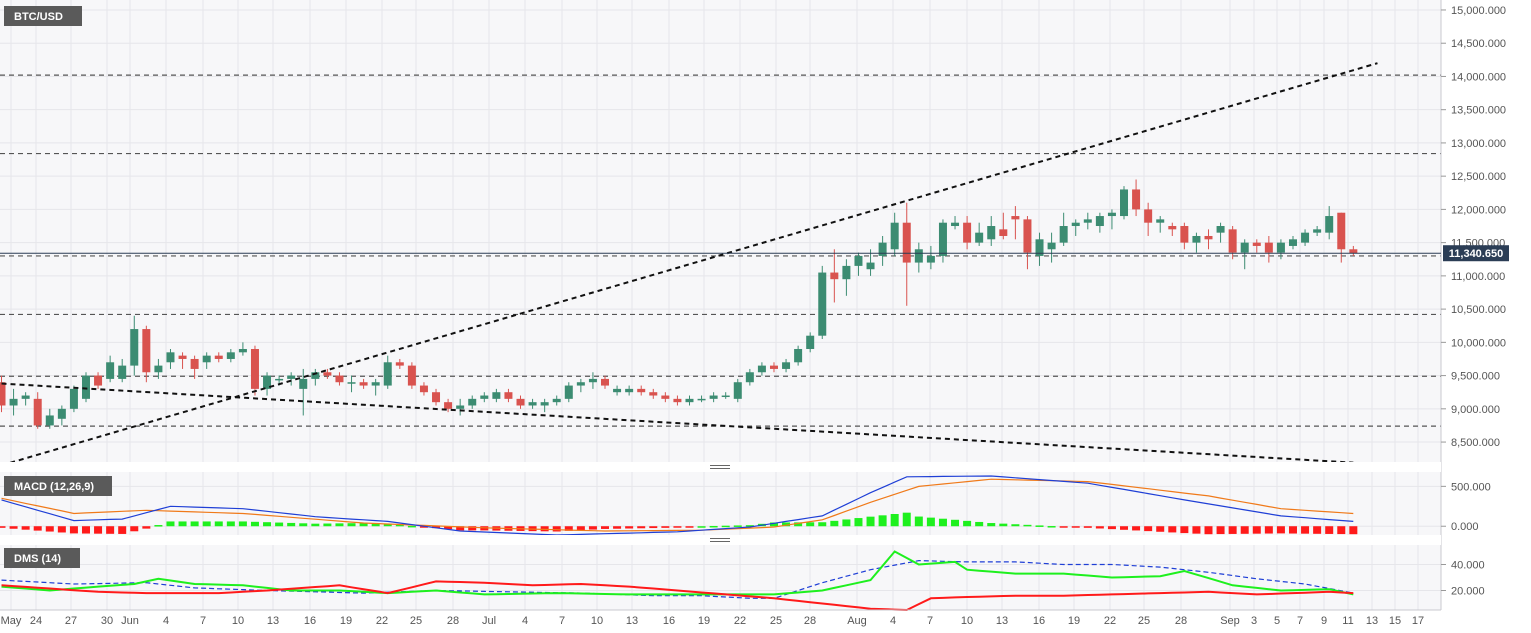 The height and width of the screenshot is (633, 1531). Describe the element at coordinates (107, 621) in the screenshot. I see `x-tick-label: 30` at that location.